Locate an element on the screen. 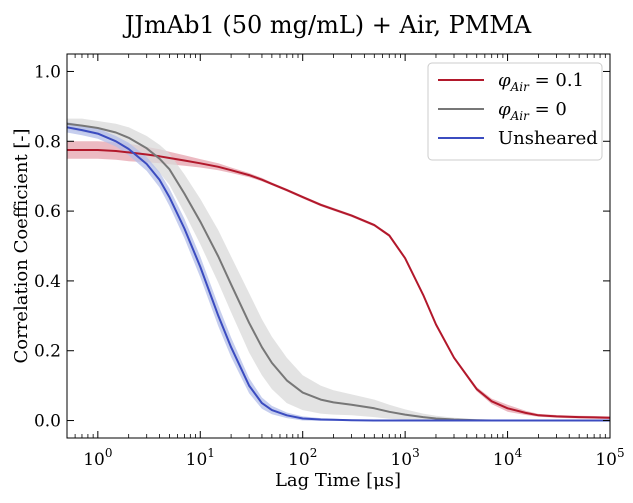  x-tick-label: 10⁵ is located at coordinates (609, 458).